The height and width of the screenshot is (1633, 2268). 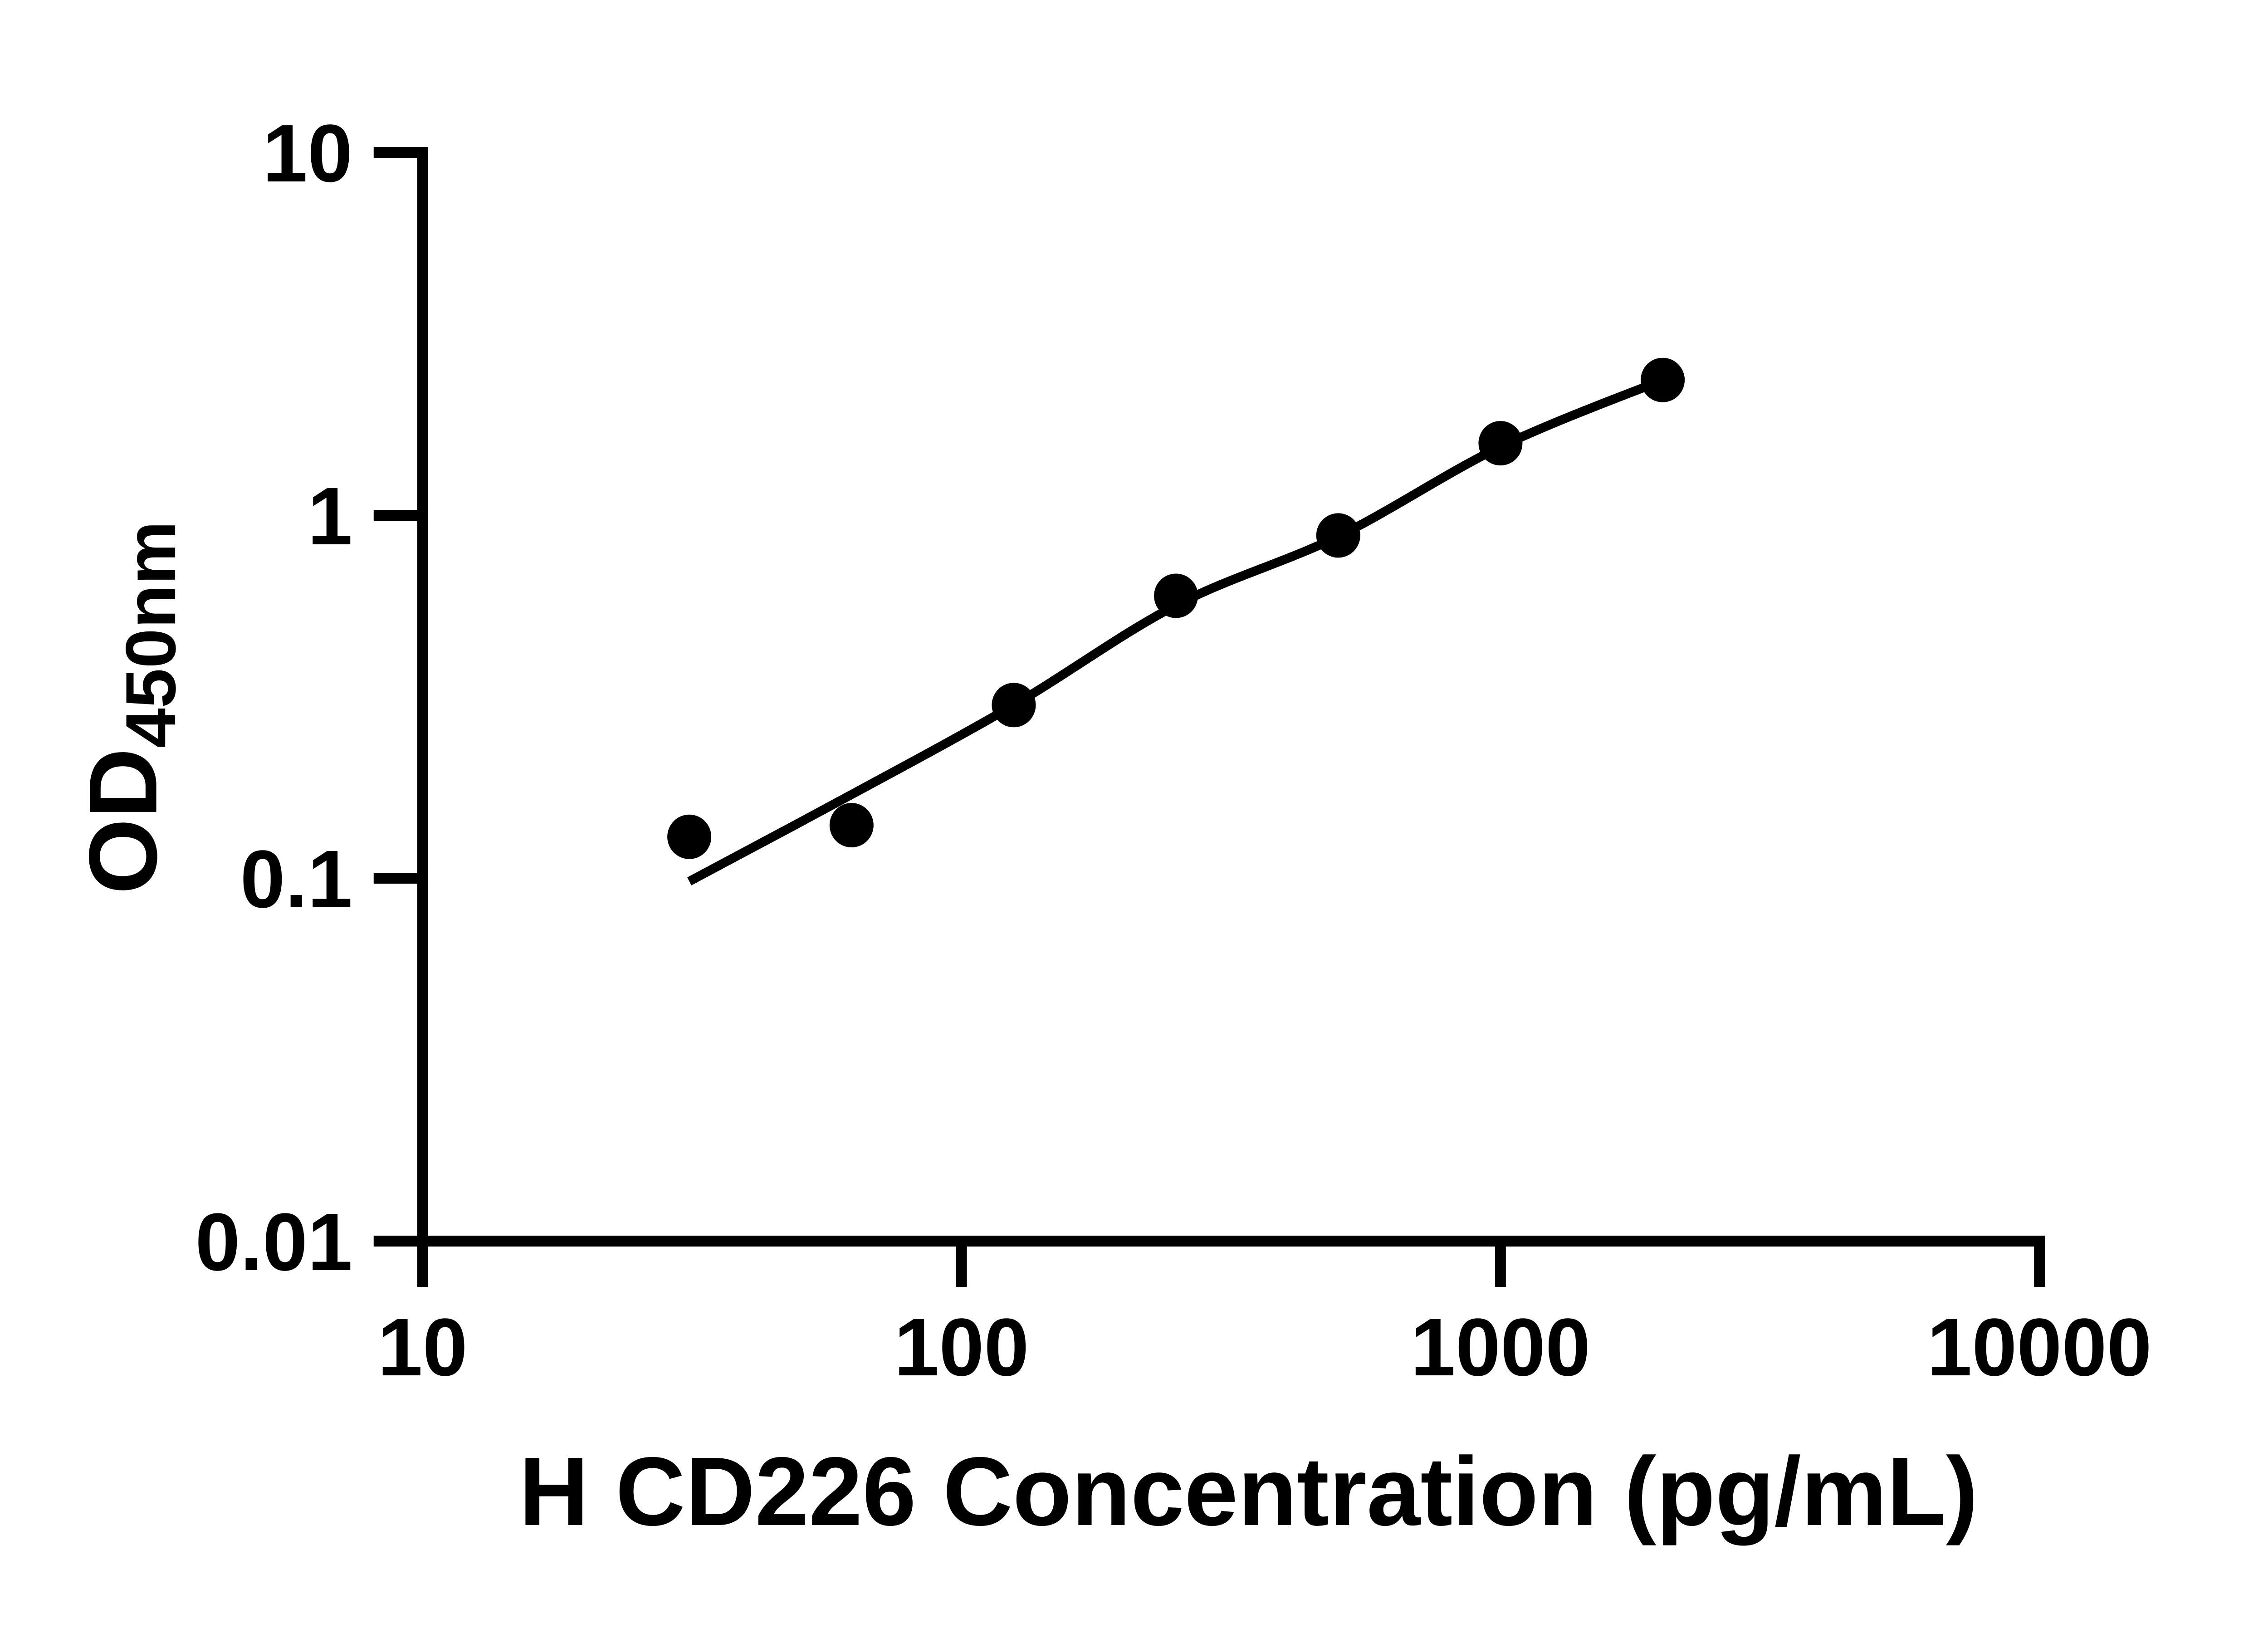 What do you see at coordinates (1500, 1347) in the screenshot?
I see `x-tick-label: 1000` at bounding box center [1500, 1347].